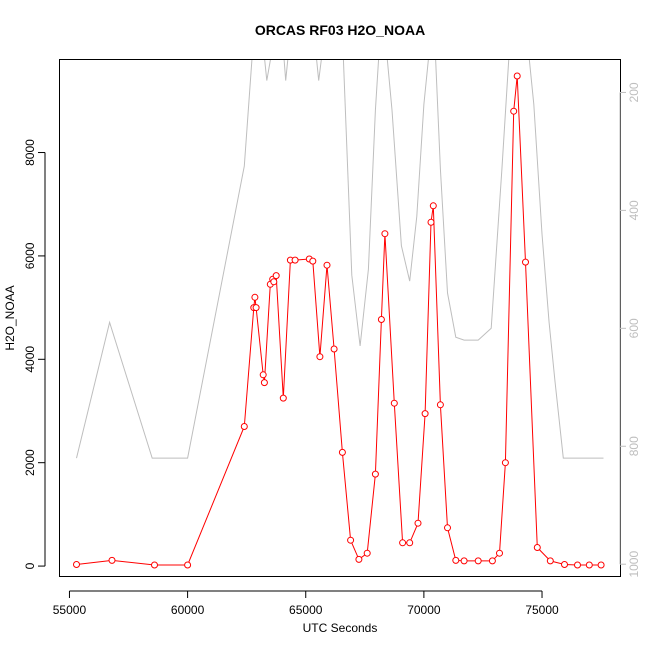 This screenshot has height=650, width=650. What do you see at coordinates (634, 210) in the screenshot?
I see `right-tick-label: 400` at bounding box center [634, 210].